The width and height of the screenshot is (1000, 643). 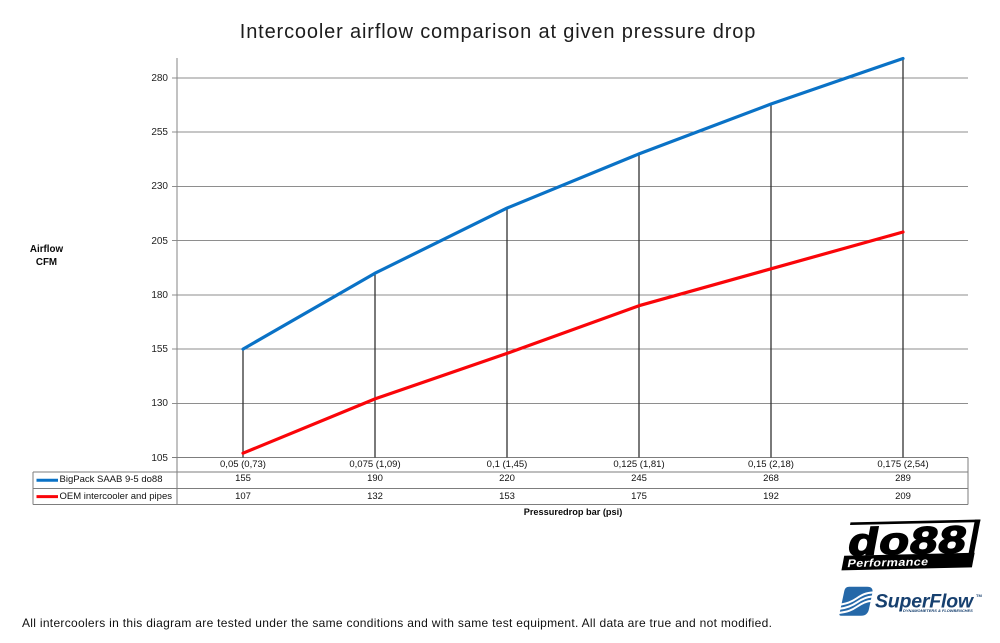 What do you see at coordinates (938, 610) in the screenshot?
I see `svg-text: DYNAMOMETERS & FLOWBENCHES` at bounding box center [938, 610].